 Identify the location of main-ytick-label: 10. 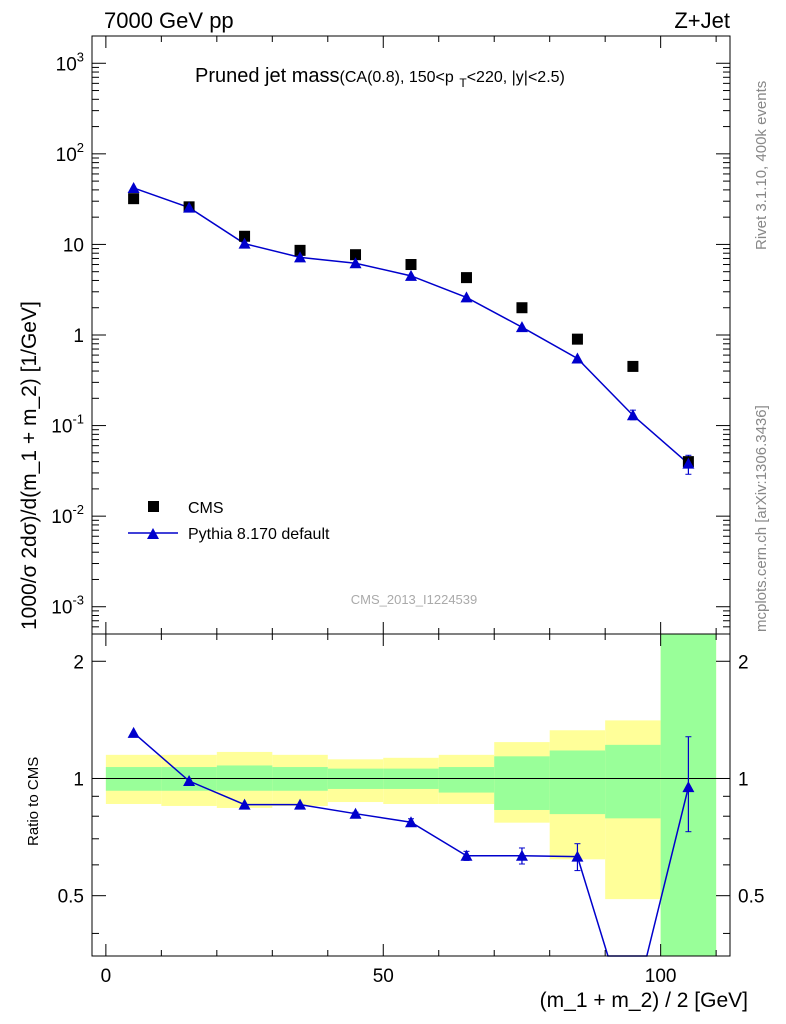
(73, 245).